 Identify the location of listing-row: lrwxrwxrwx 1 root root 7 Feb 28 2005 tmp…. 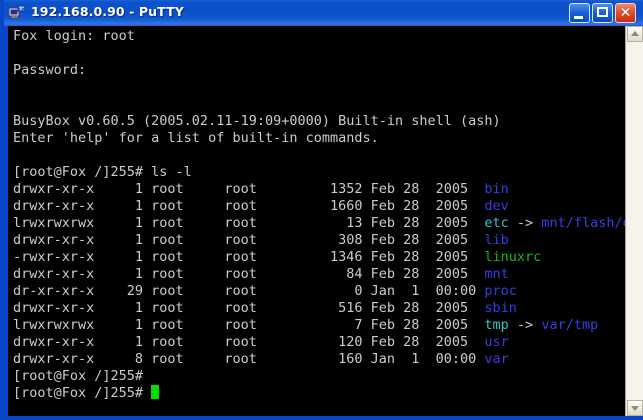
(306, 325).